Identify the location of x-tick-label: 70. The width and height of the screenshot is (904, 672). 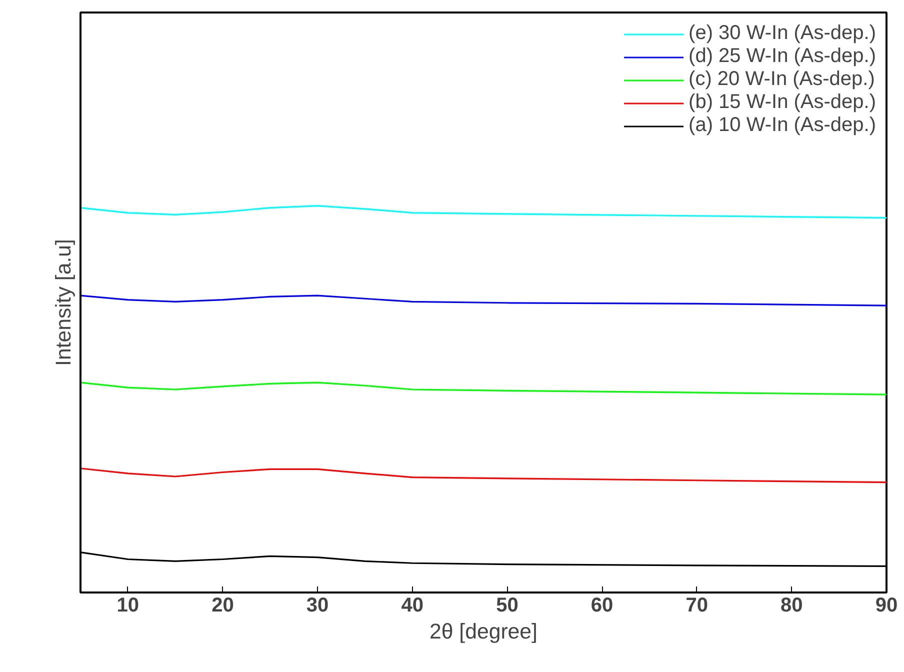
(697, 605).